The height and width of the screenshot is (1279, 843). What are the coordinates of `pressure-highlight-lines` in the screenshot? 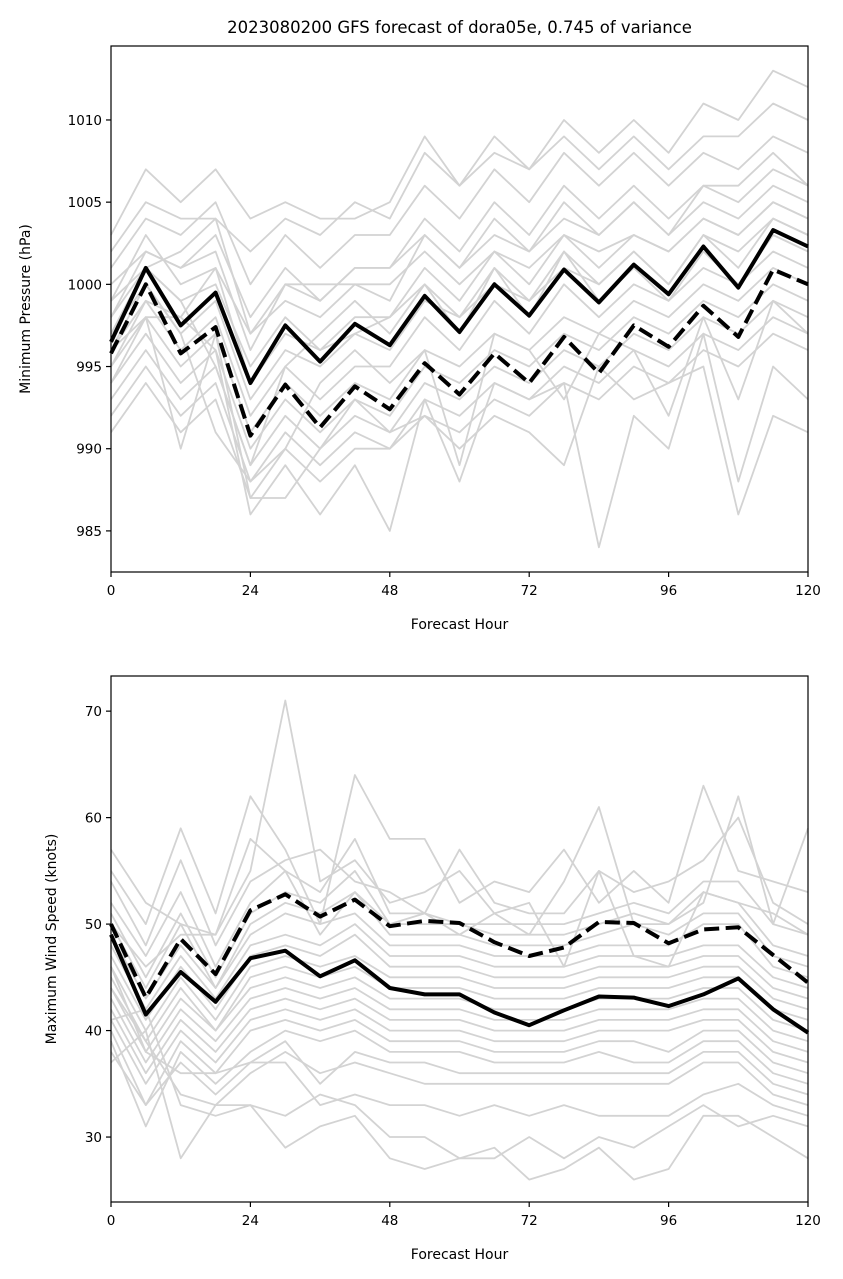 It's located at (459, 333).